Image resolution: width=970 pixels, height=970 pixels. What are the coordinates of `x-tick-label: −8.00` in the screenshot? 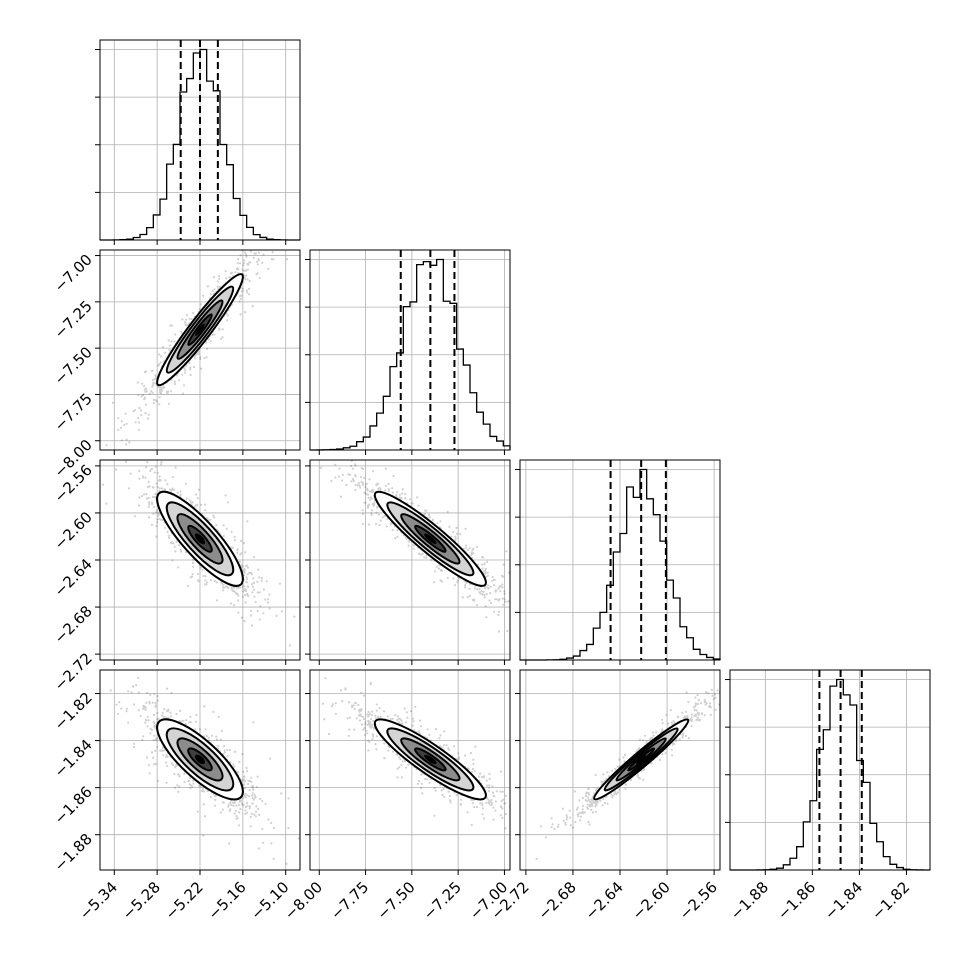 It's located at (303, 900).